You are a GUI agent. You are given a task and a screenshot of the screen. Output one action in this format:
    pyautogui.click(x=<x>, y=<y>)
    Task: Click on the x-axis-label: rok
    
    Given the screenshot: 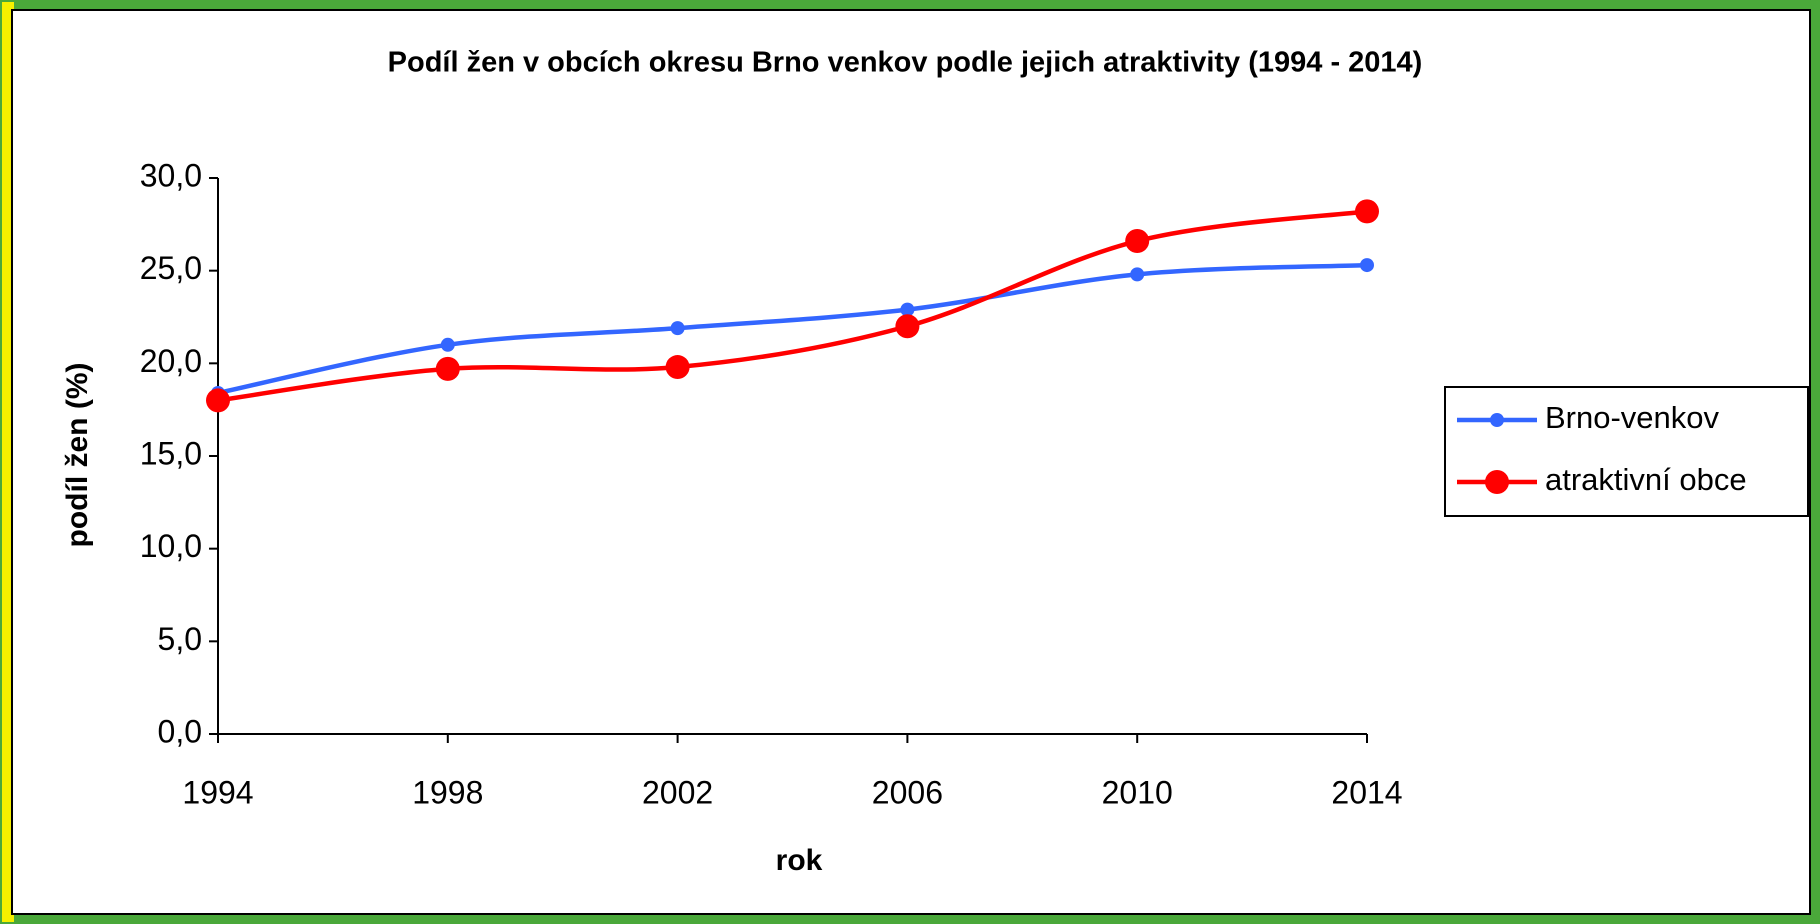 What is the action you would take?
    pyautogui.click(x=799, y=860)
    